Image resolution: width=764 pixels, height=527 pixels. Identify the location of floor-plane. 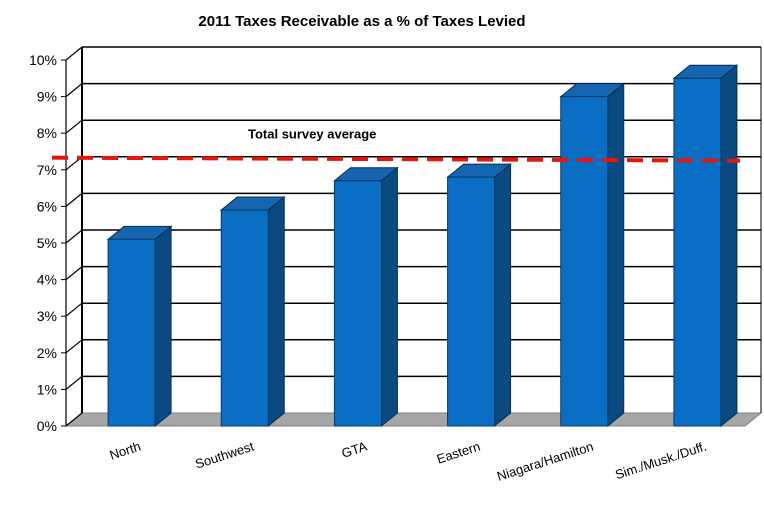
(413, 419).